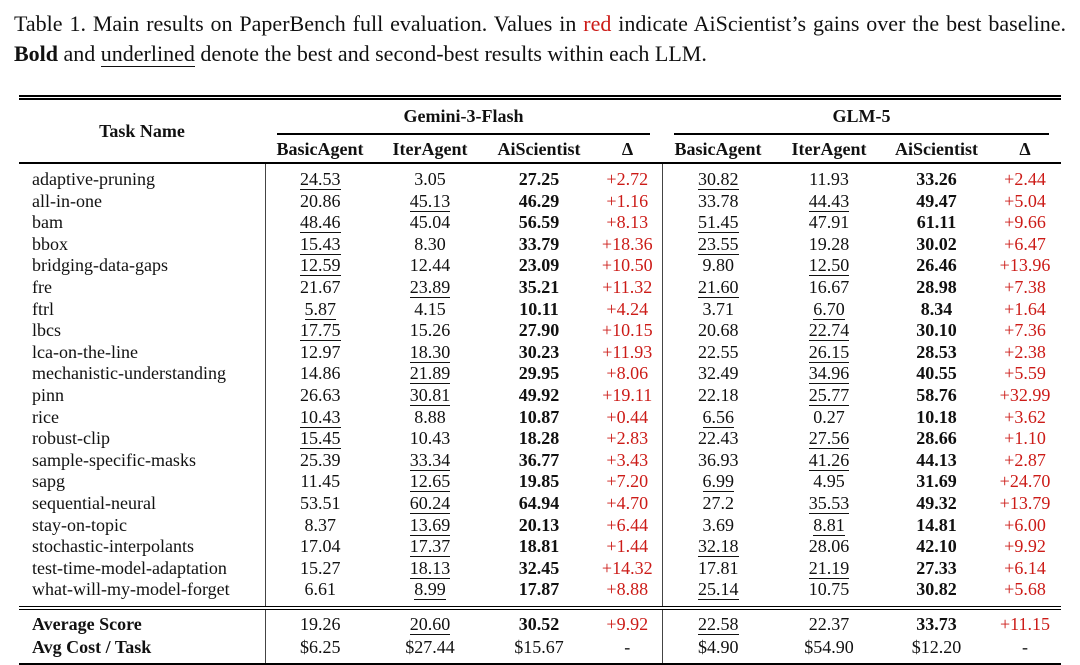 The height and width of the screenshot is (665, 1080). What do you see at coordinates (1025, 150) in the screenshot?
I see `col-header-glm-delta: Δ` at bounding box center [1025, 150].